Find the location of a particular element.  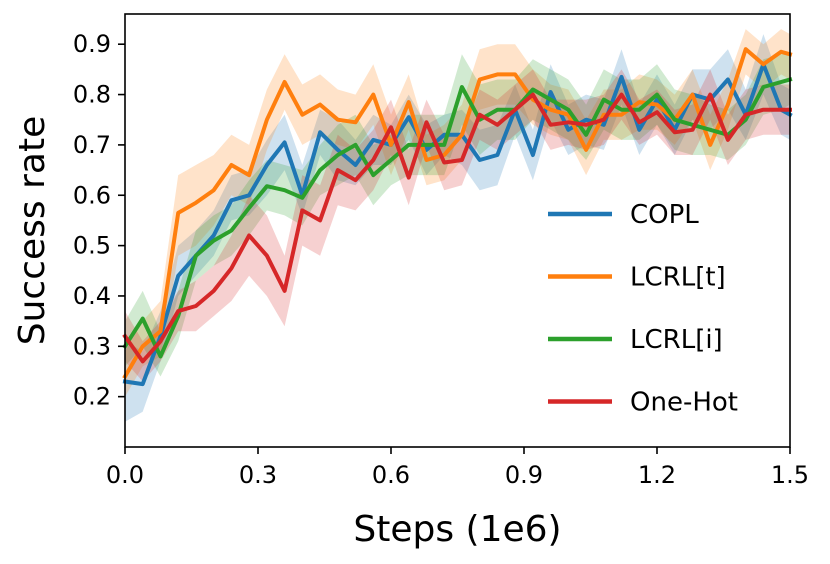

x-tick-label: 0.6 is located at coordinates (391, 475).